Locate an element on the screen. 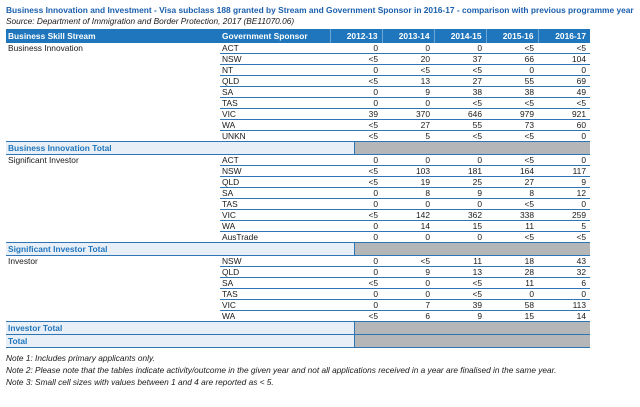 The width and height of the screenshot is (640, 407). total-cell: Significant Investor Total is located at coordinates (298, 249).